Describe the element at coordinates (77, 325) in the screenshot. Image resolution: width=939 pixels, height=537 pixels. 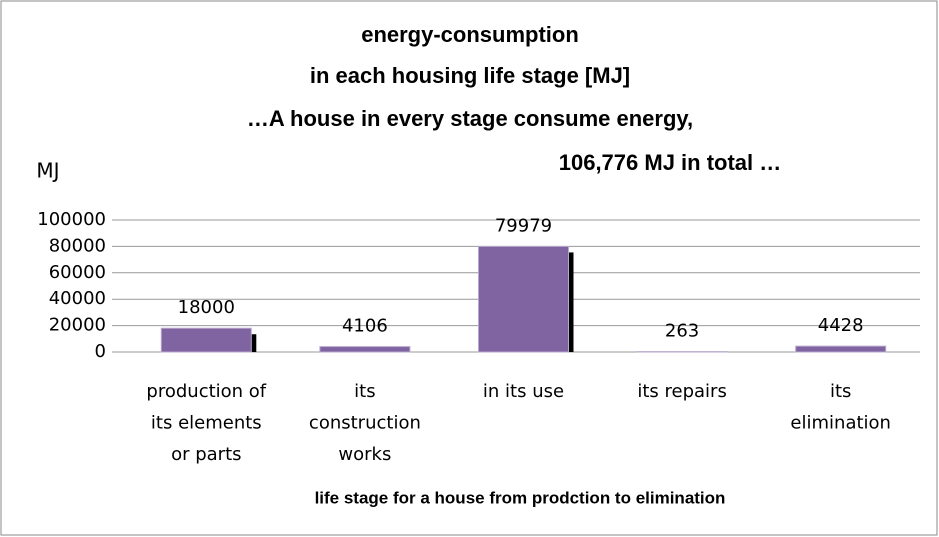
I see `y-tick-label: 20000` at that location.